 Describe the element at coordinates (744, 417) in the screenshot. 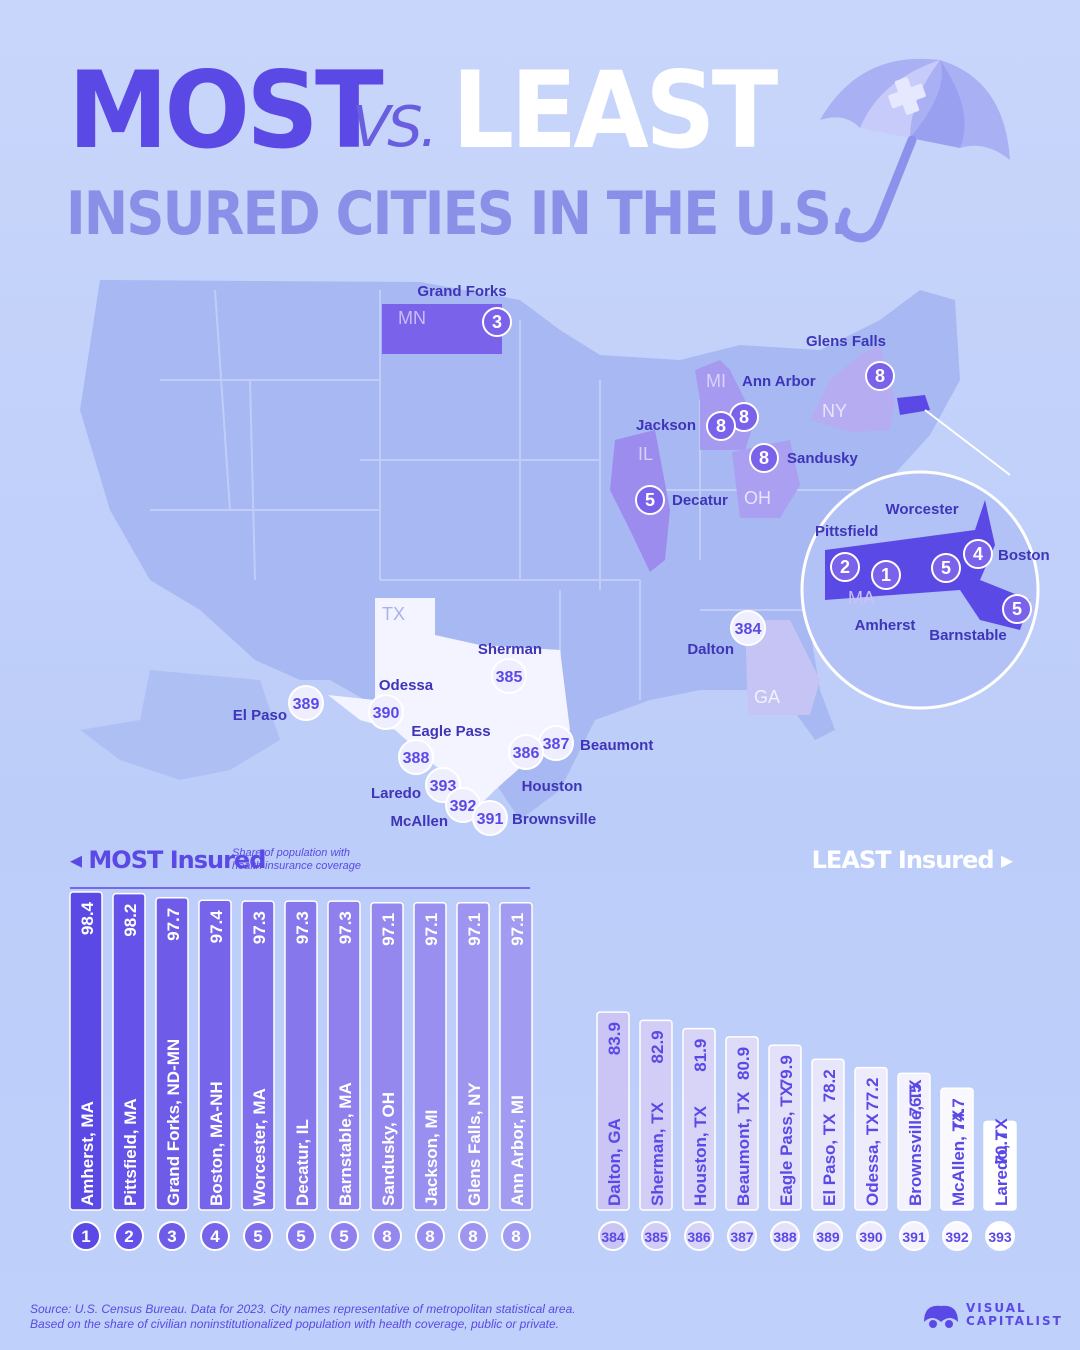

I see `city-rank-ann-arbor: 8` at that location.